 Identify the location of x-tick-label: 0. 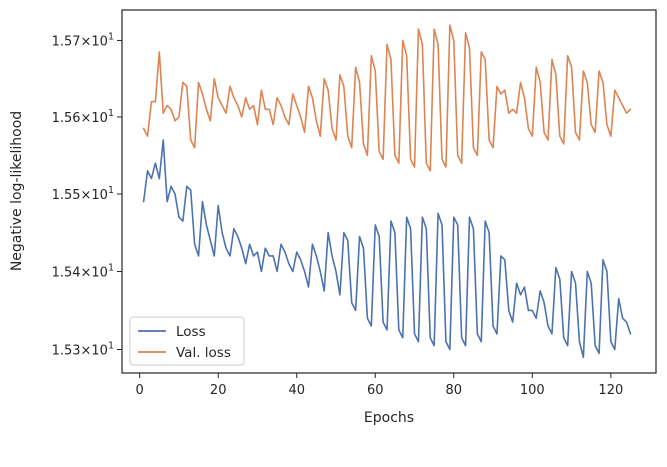
(140, 390).